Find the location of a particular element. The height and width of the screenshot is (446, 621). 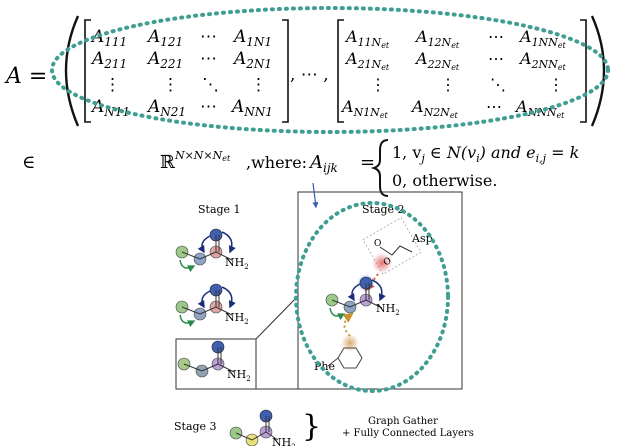

stage3-molecule: NH2 is located at coordinates (262, 427).